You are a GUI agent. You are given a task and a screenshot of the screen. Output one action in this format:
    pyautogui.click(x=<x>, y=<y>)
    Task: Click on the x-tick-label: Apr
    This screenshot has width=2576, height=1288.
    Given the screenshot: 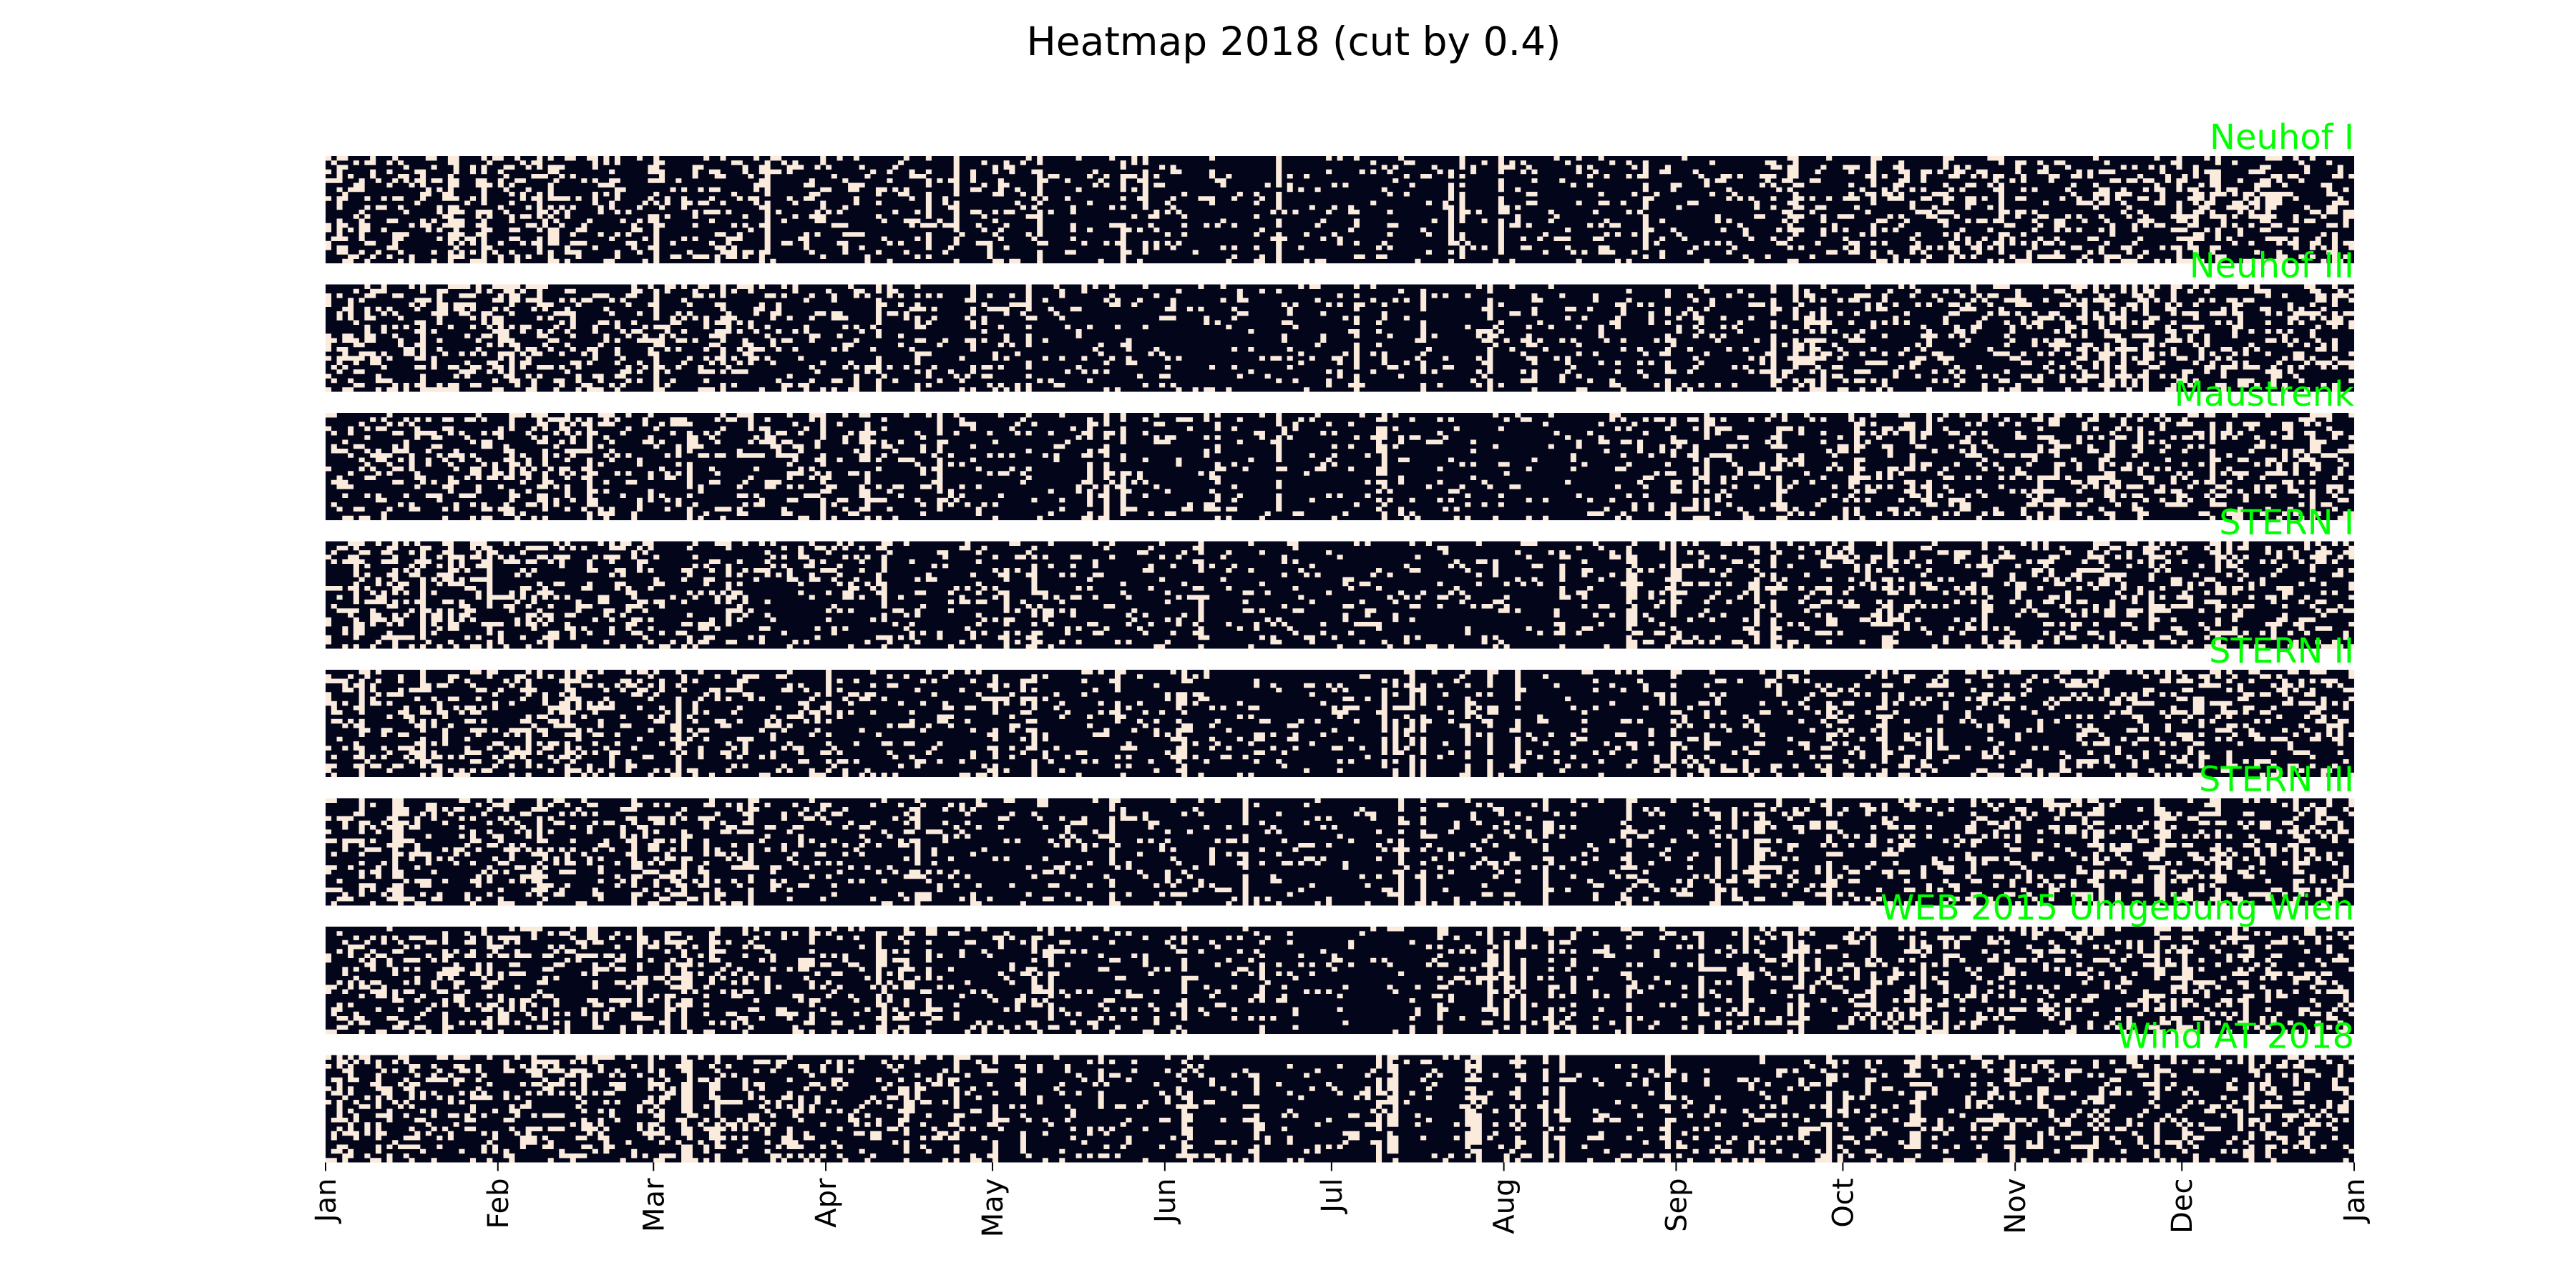 What is the action you would take?
    pyautogui.click(x=826, y=1203)
    